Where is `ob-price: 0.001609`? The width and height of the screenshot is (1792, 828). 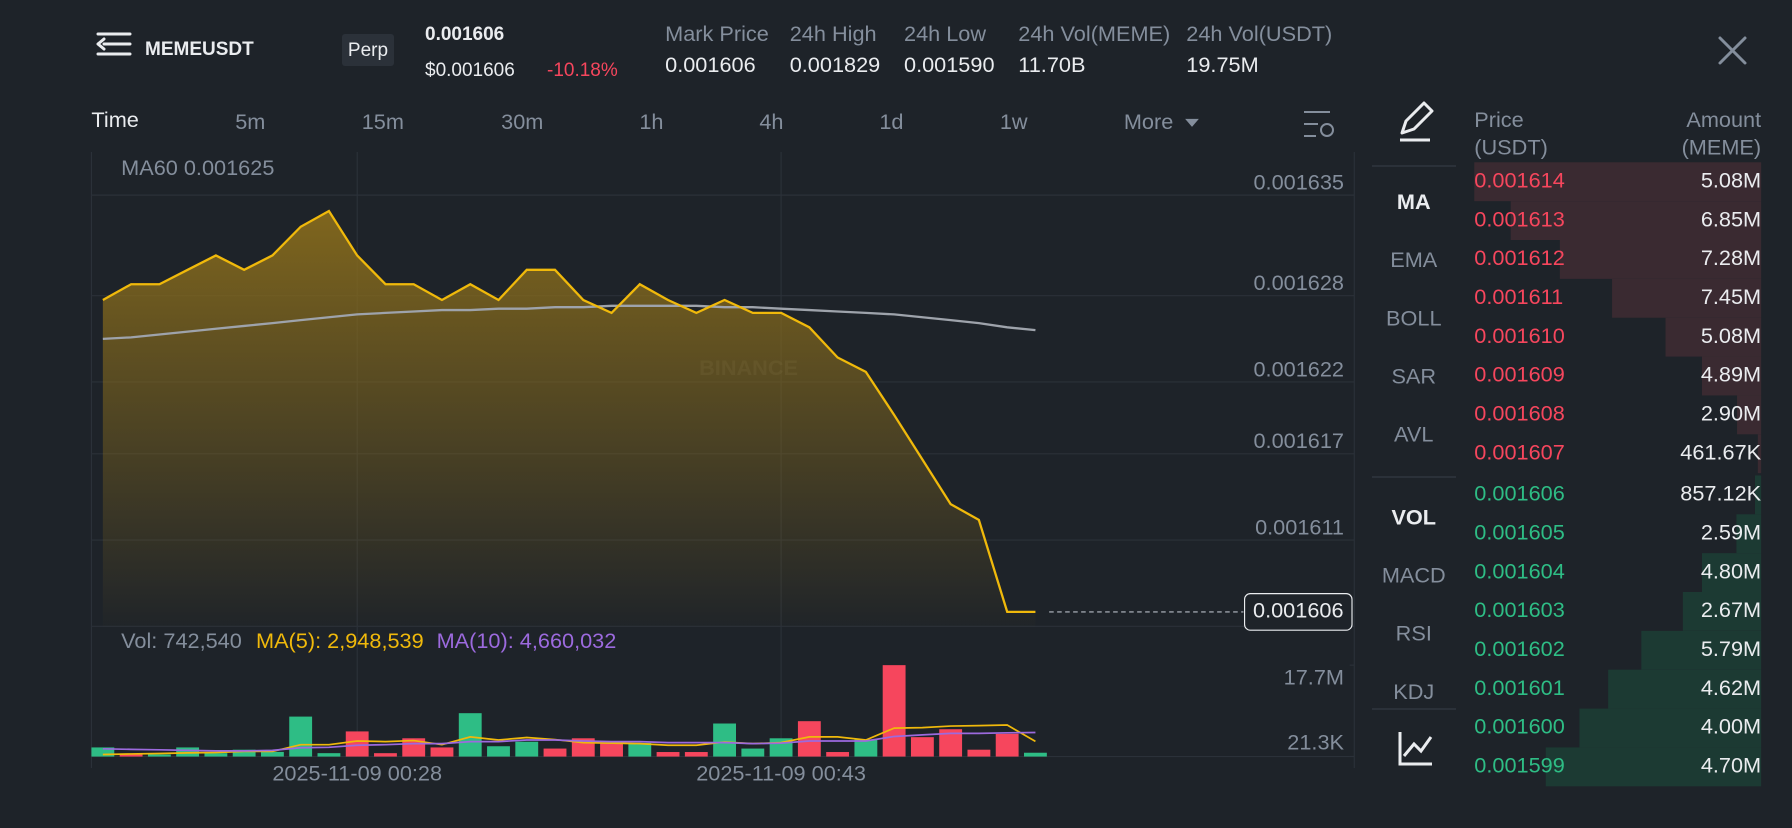 ob-price: 0.001609 is located at coordinates (1519, 374).